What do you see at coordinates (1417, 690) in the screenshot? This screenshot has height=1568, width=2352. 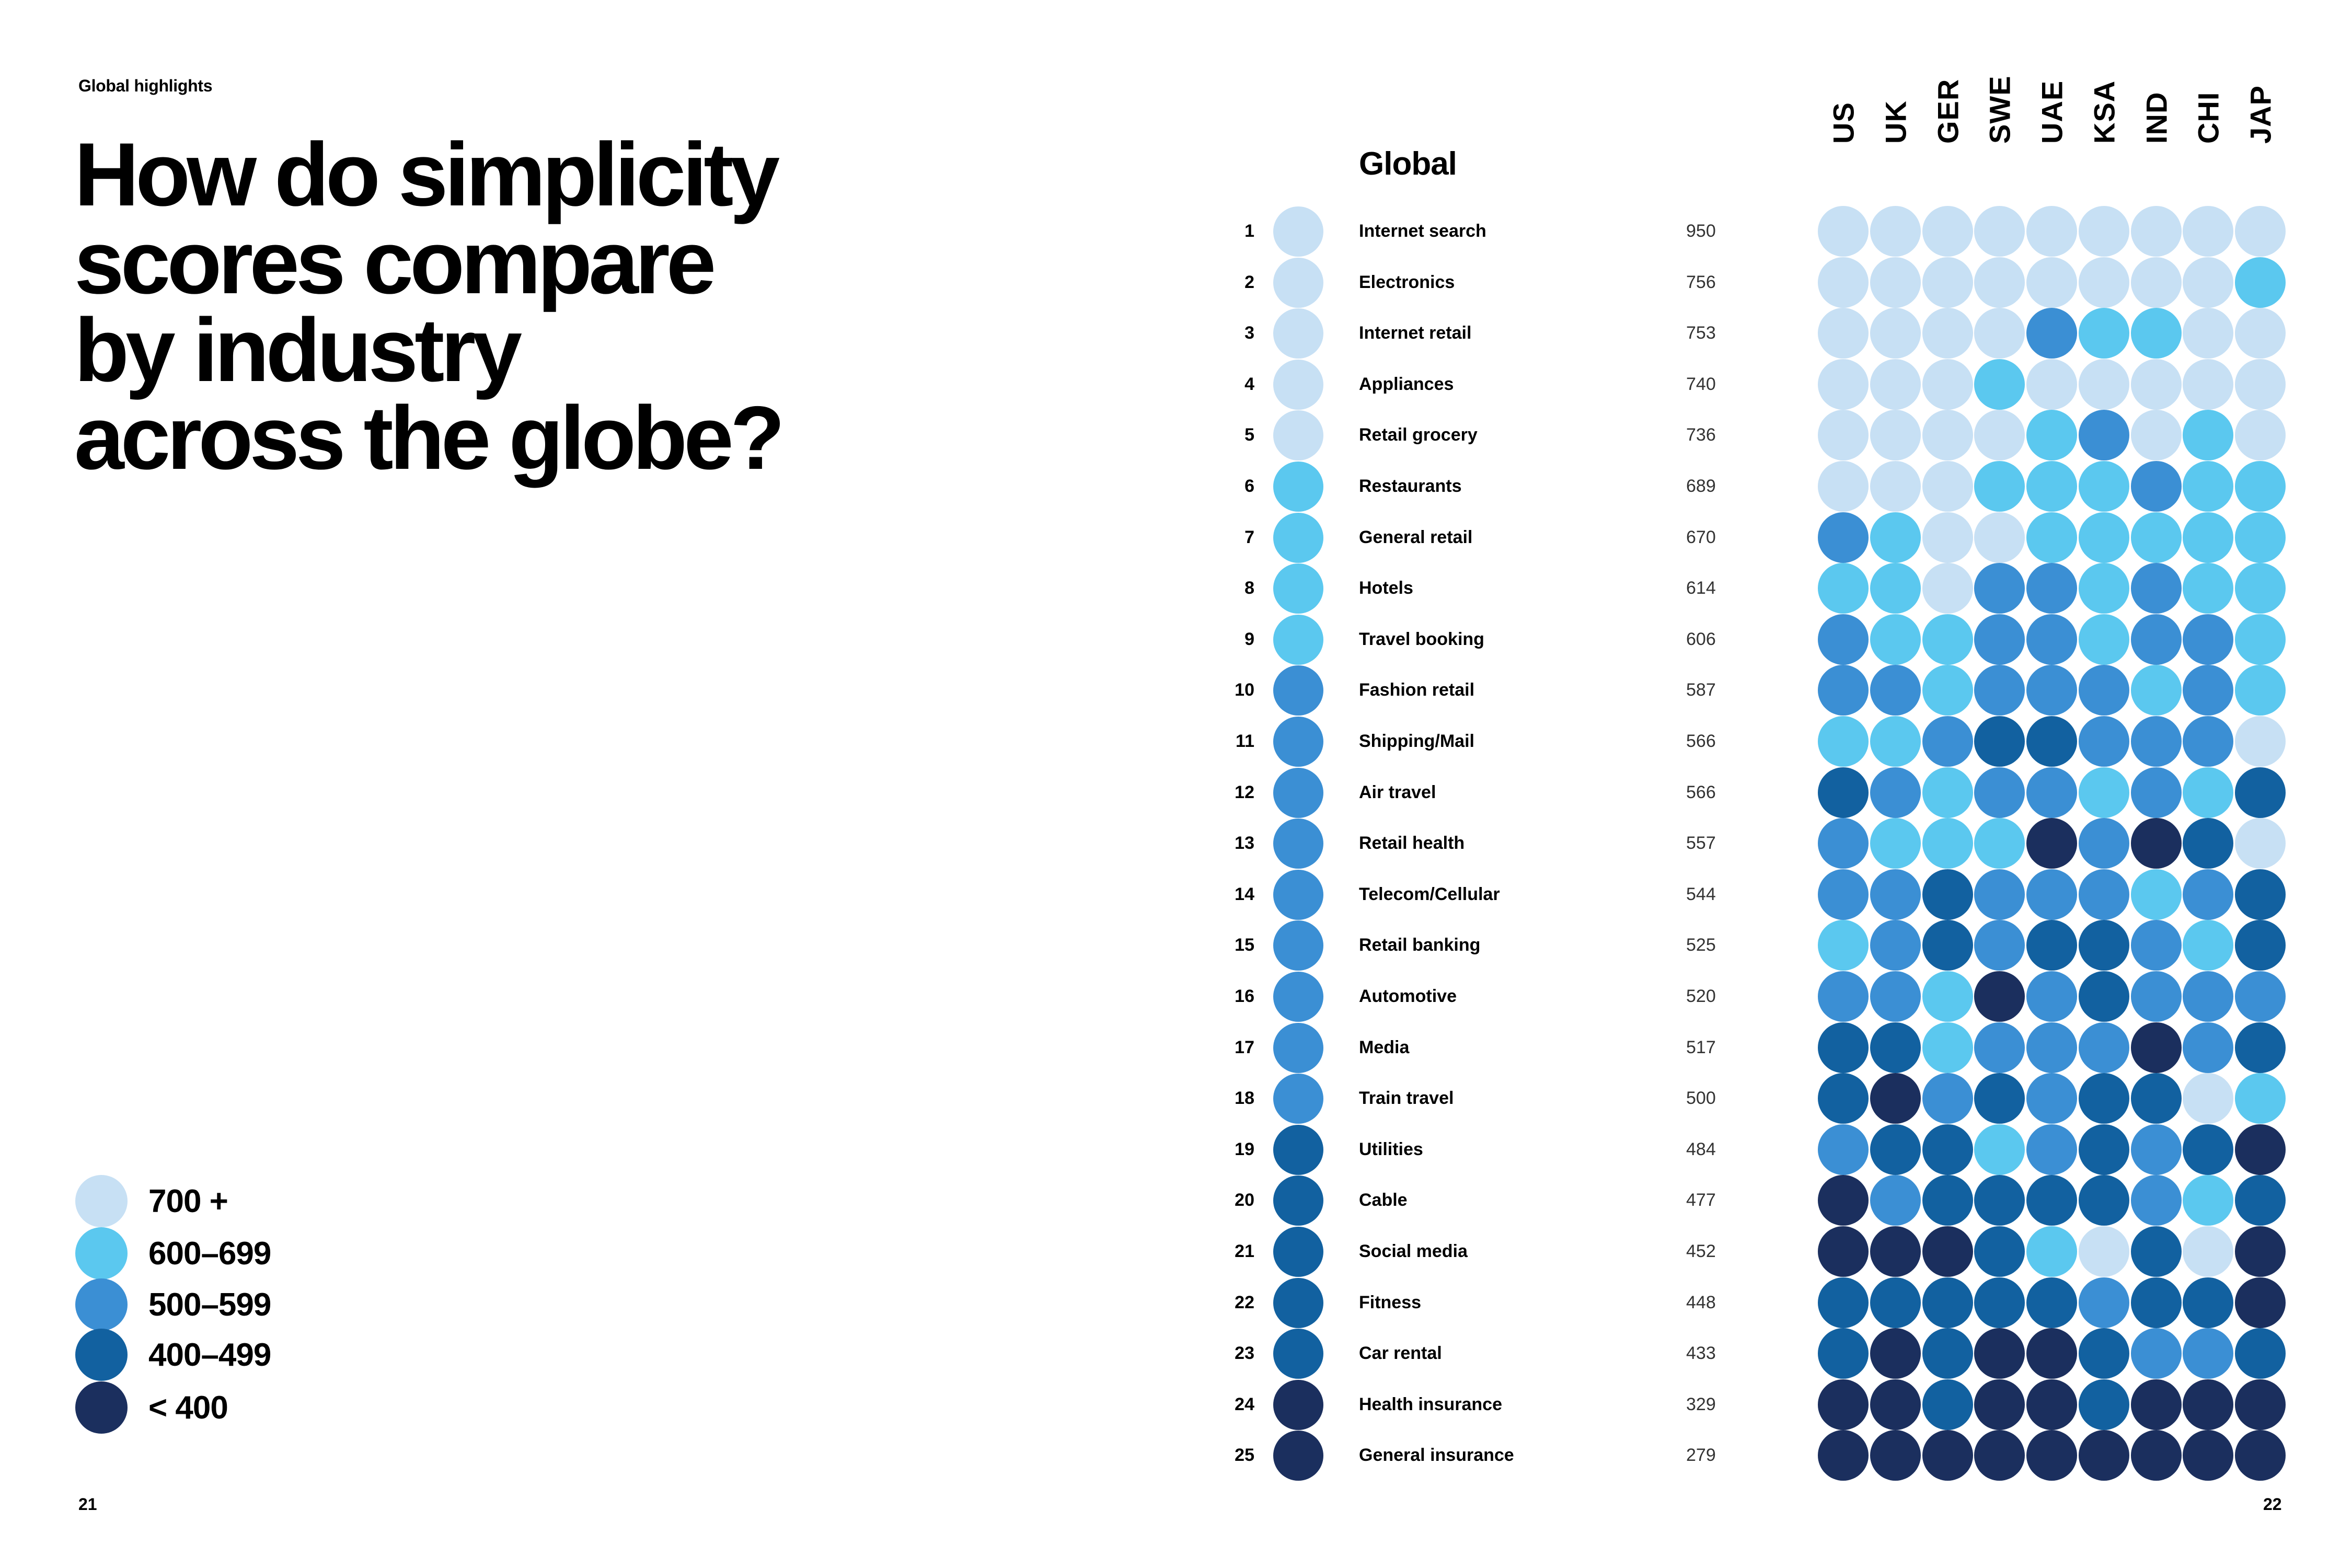 I see `industry-label: Fashion retail` at bounding box center [1417, 690].